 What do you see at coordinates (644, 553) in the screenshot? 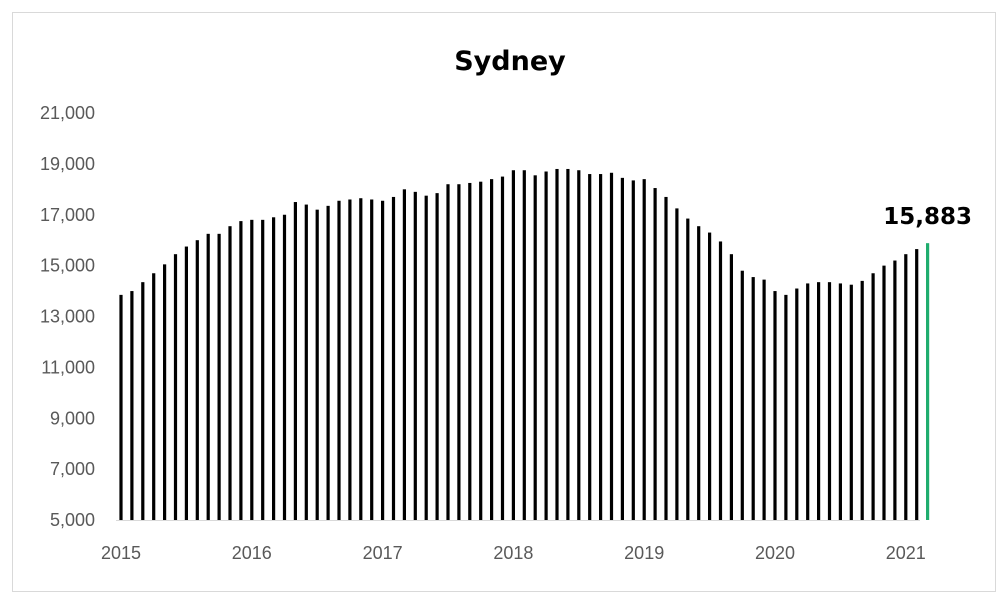
I see `x-tick-label: 2019` at bounding box center [644, 553].